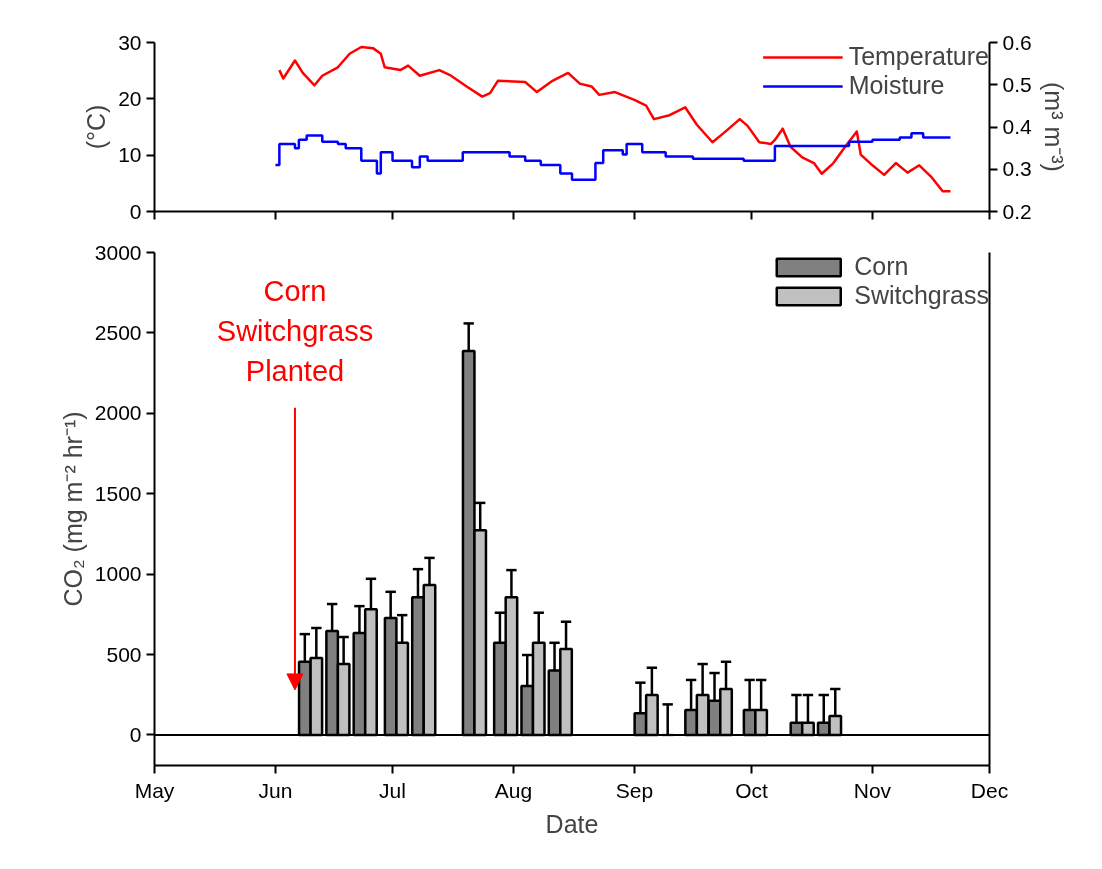 This screenshot has width=1102, height=869. Describe the element at coordinates (881, 266) in the screenshot. I see `legend-label: Corn` at that location.